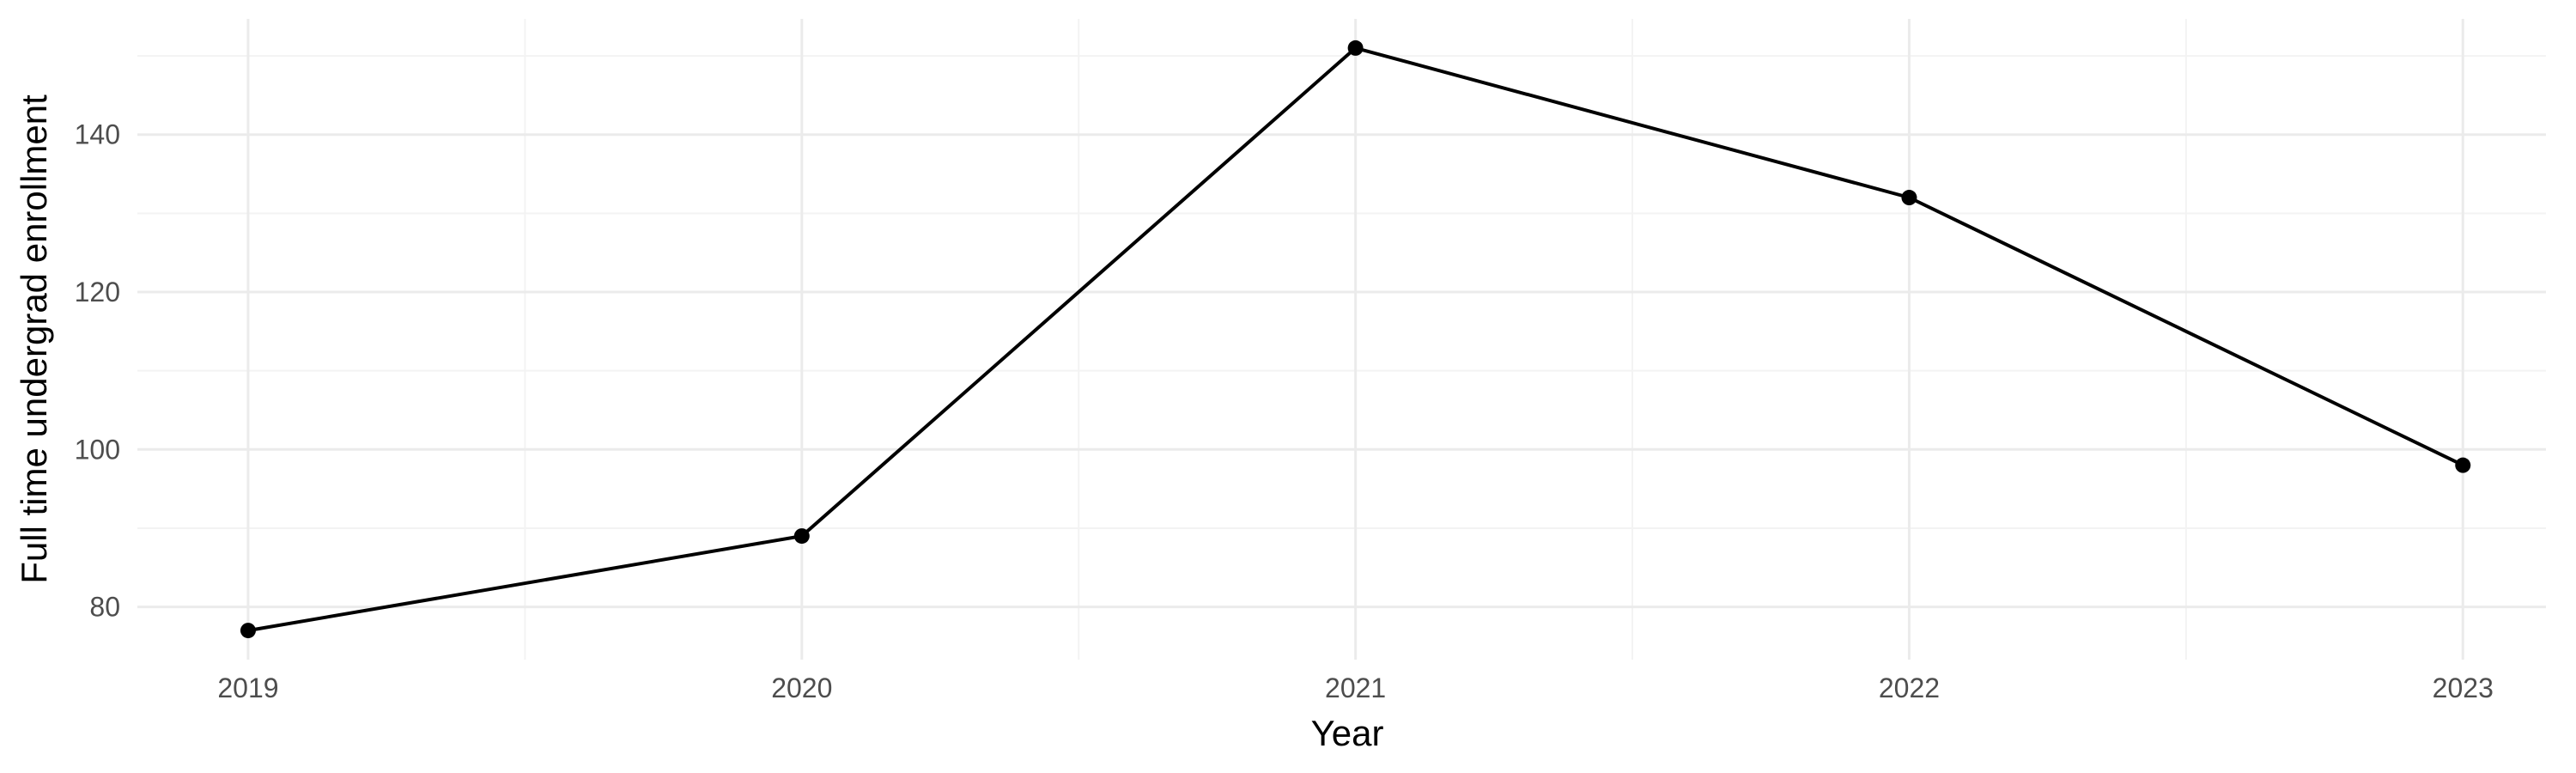  Describe the element at coordinates (801, 688) in the screenshot. I see `x-tick-label: 2020` at that location.